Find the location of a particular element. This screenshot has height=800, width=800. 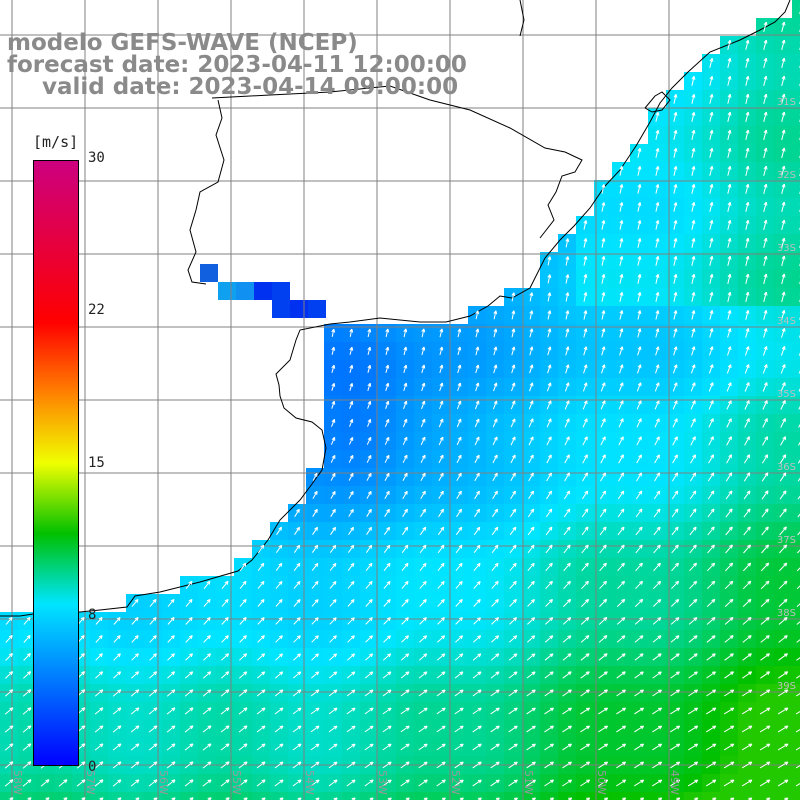

latitude-label: 32S is located at coordinates (786, 175).